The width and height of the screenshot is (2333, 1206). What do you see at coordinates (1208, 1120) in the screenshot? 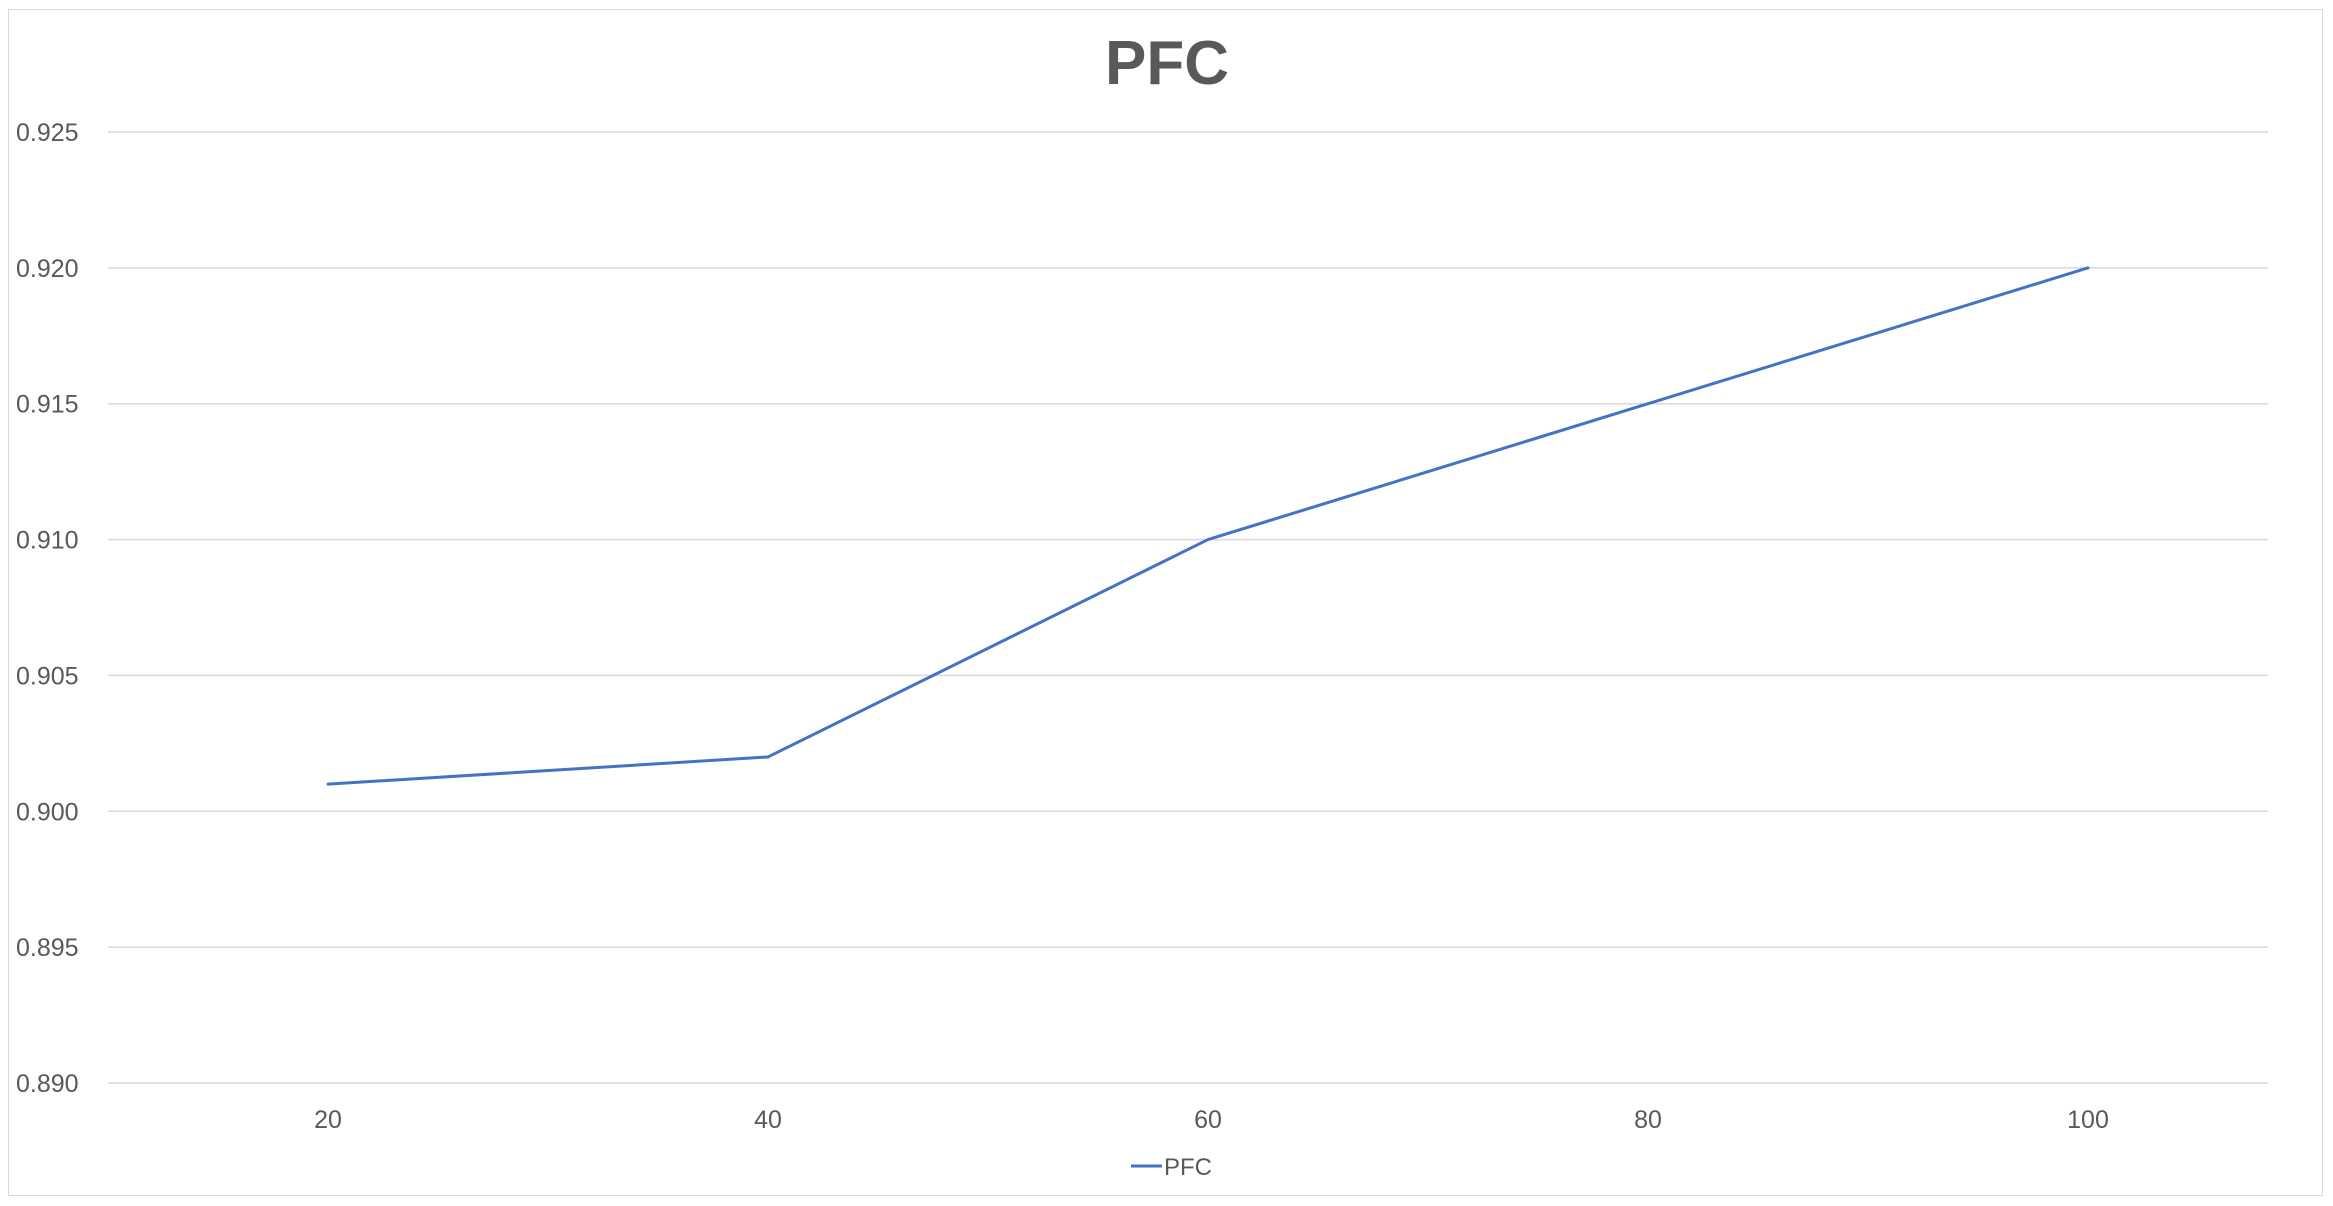
I see `x-tick-label: 60` at bounding box center [1208, 1120].